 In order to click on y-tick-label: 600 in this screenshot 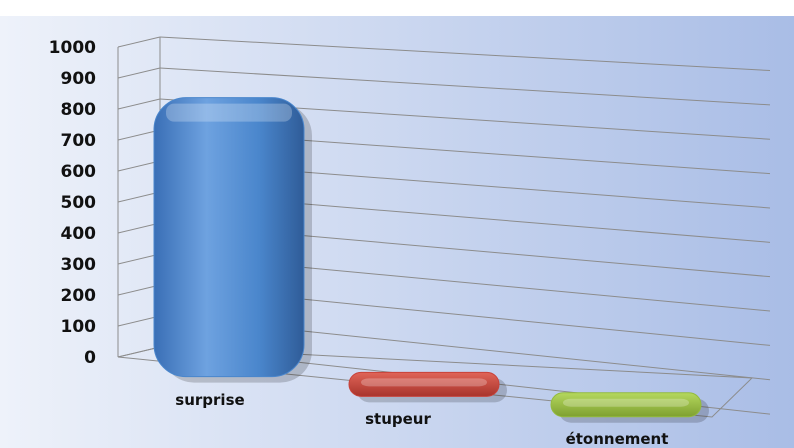, I will do `click(79, 172)`.